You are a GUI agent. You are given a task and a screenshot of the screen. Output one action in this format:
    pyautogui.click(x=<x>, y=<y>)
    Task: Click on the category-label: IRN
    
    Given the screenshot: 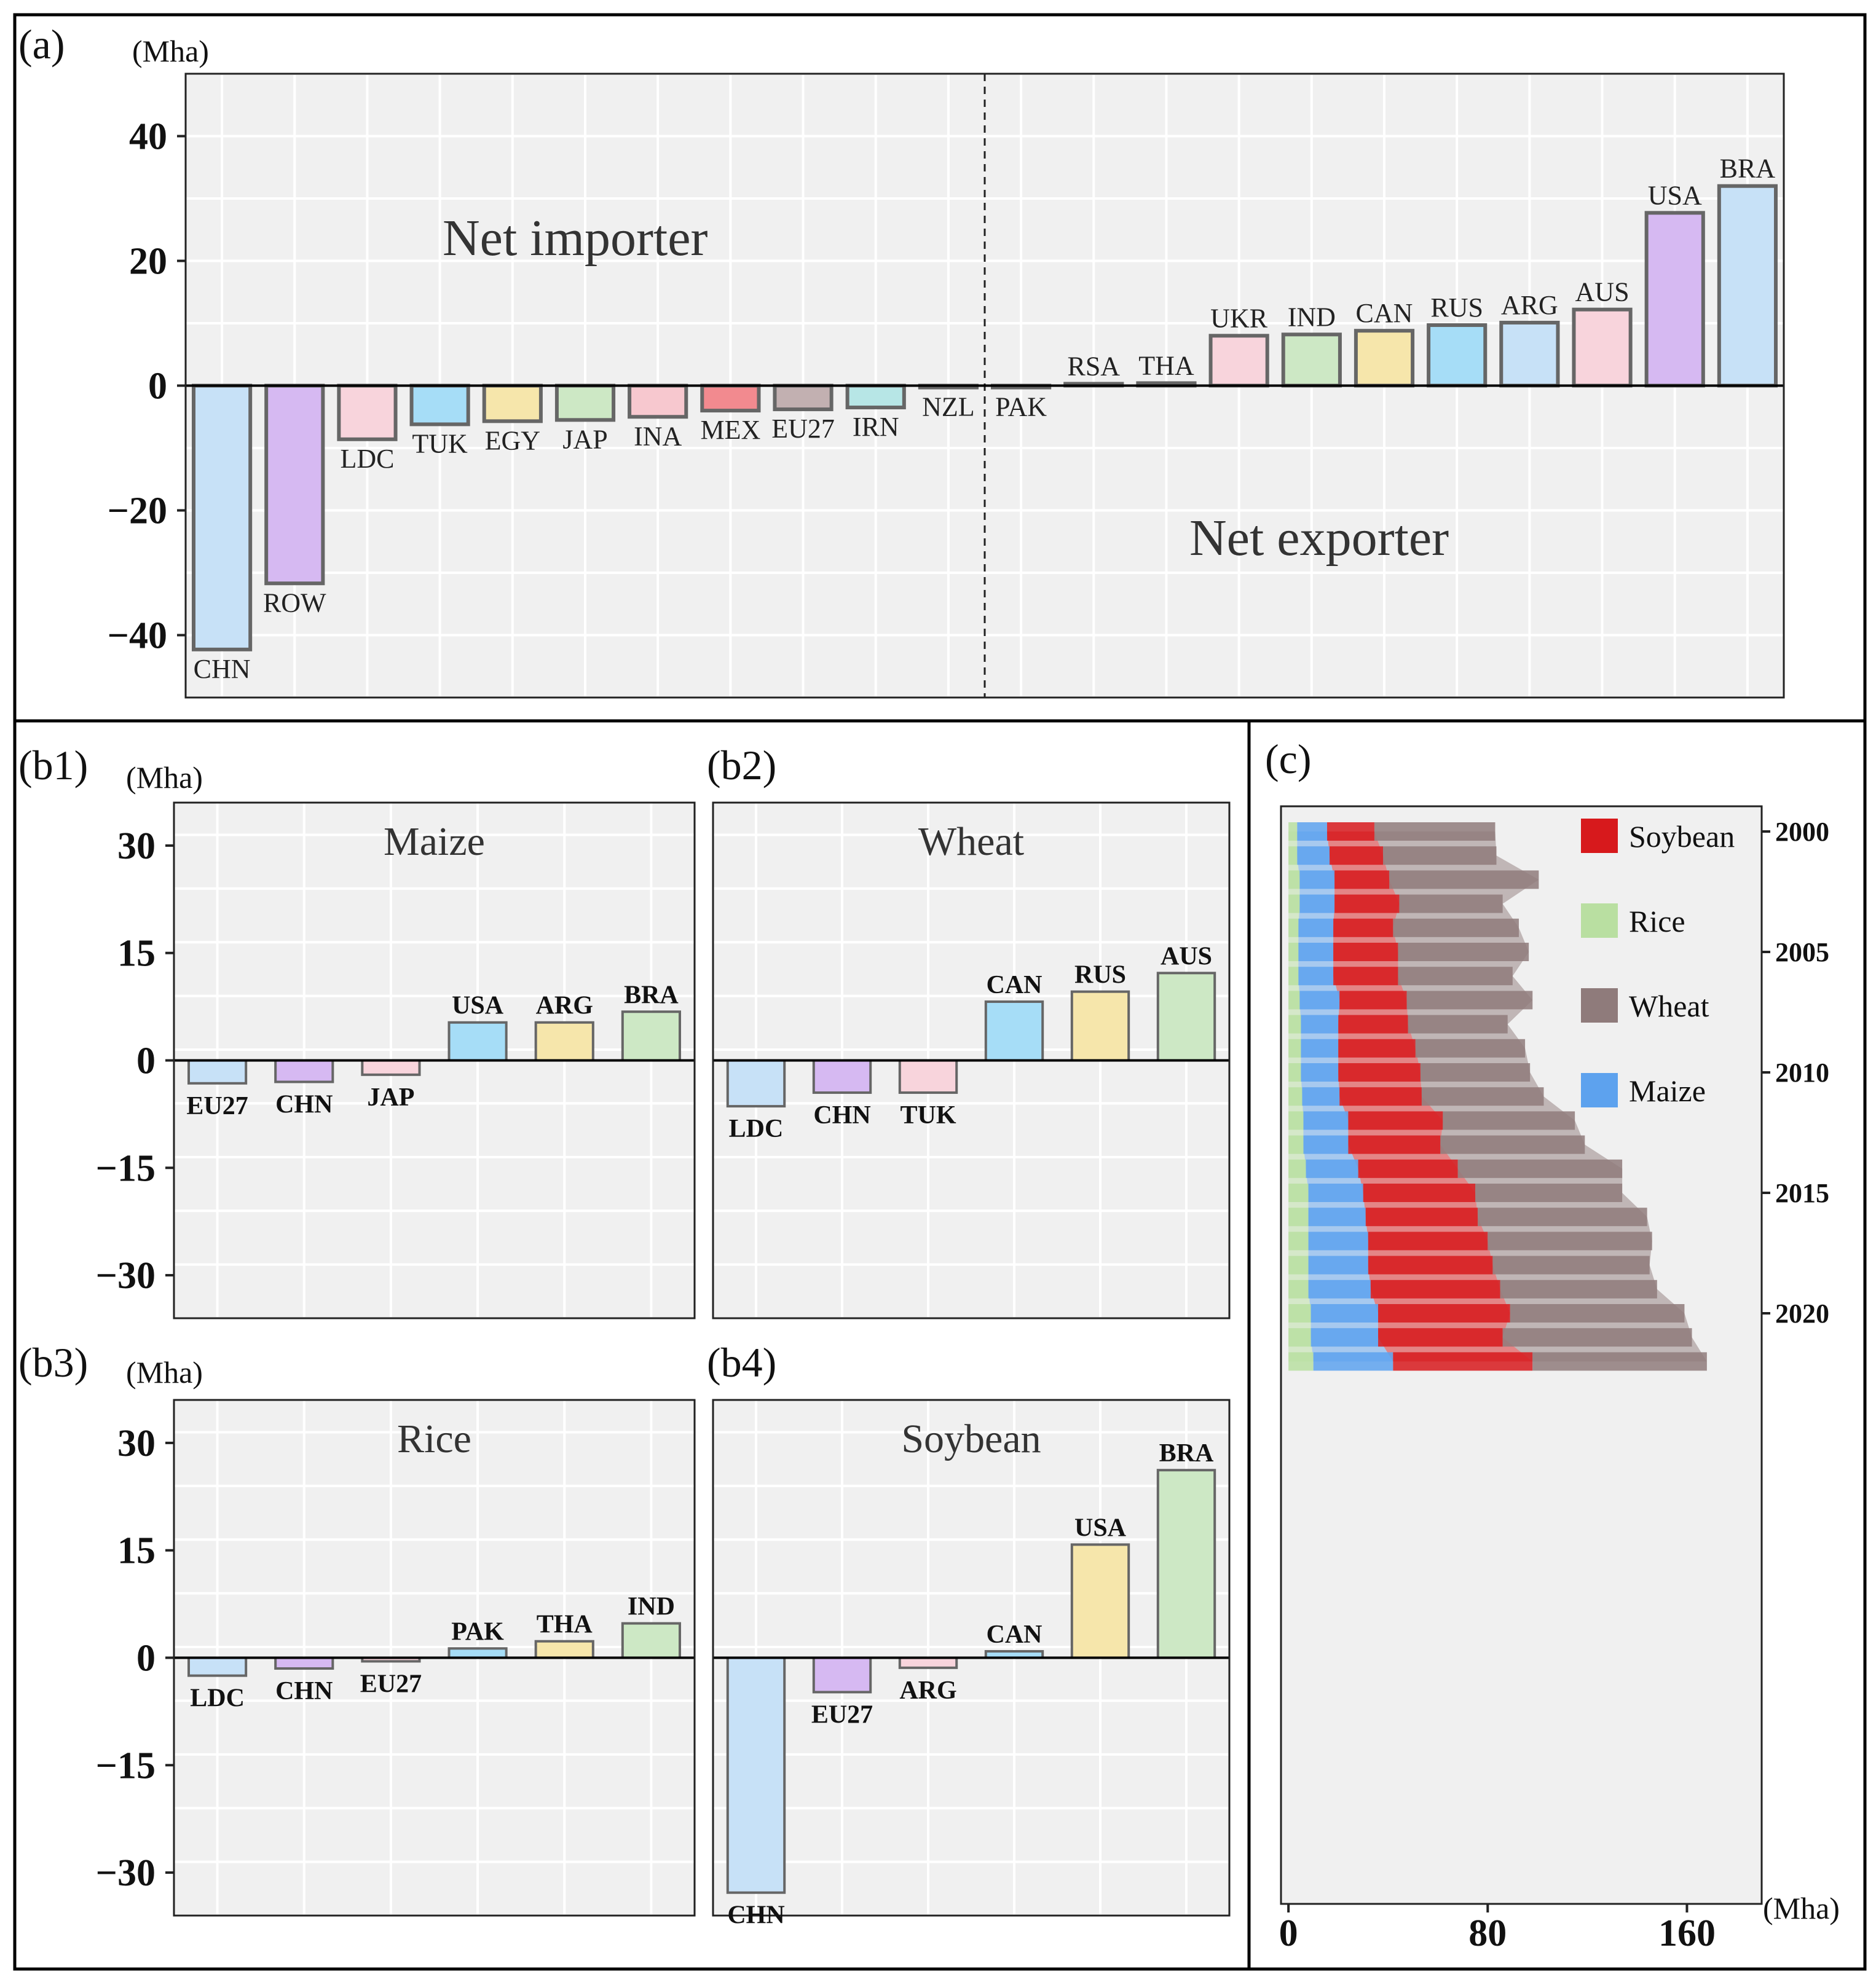 What is the action you would take?
    pyautogui.click(x=876, y=427)
    